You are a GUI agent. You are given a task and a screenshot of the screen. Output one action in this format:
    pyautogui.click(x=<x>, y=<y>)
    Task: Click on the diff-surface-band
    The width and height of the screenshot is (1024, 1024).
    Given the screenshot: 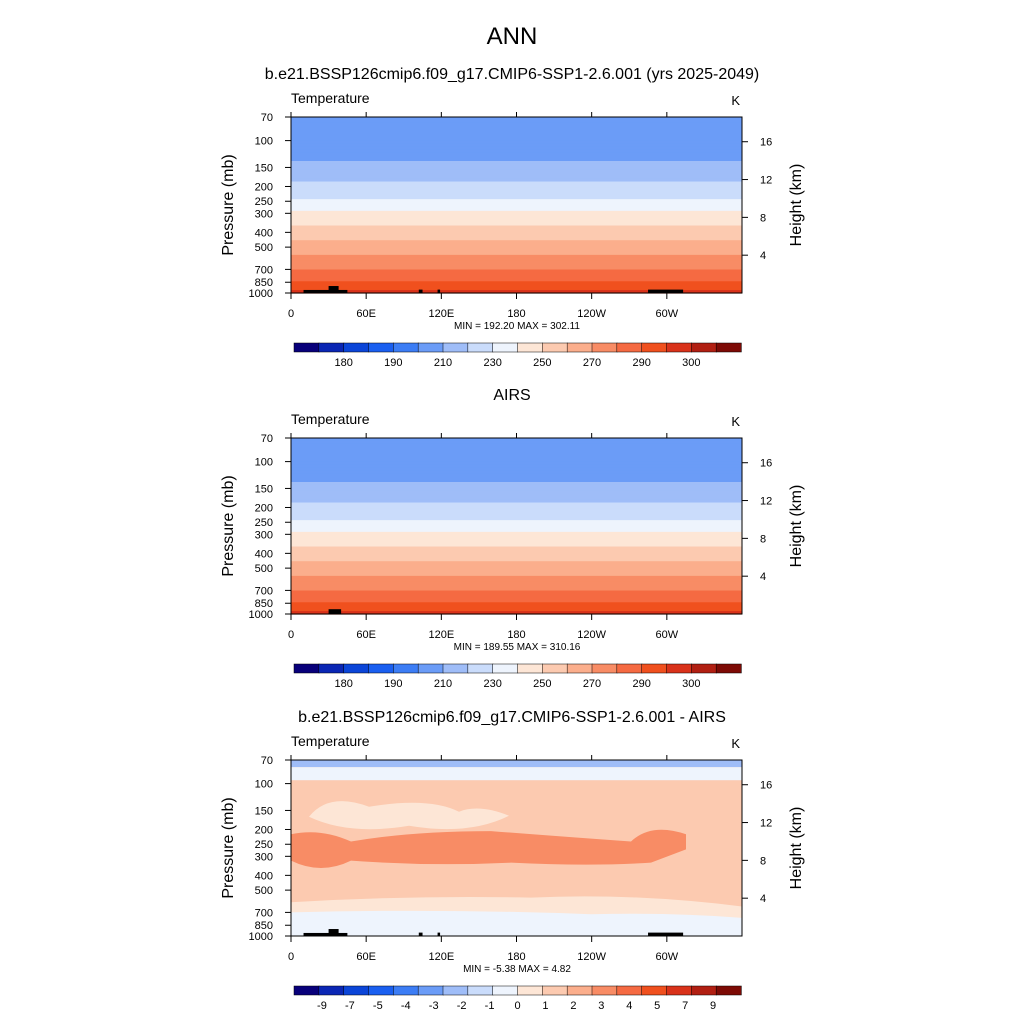 What is the action you would take?
    pyautogui.click(x=516, y=923)
    